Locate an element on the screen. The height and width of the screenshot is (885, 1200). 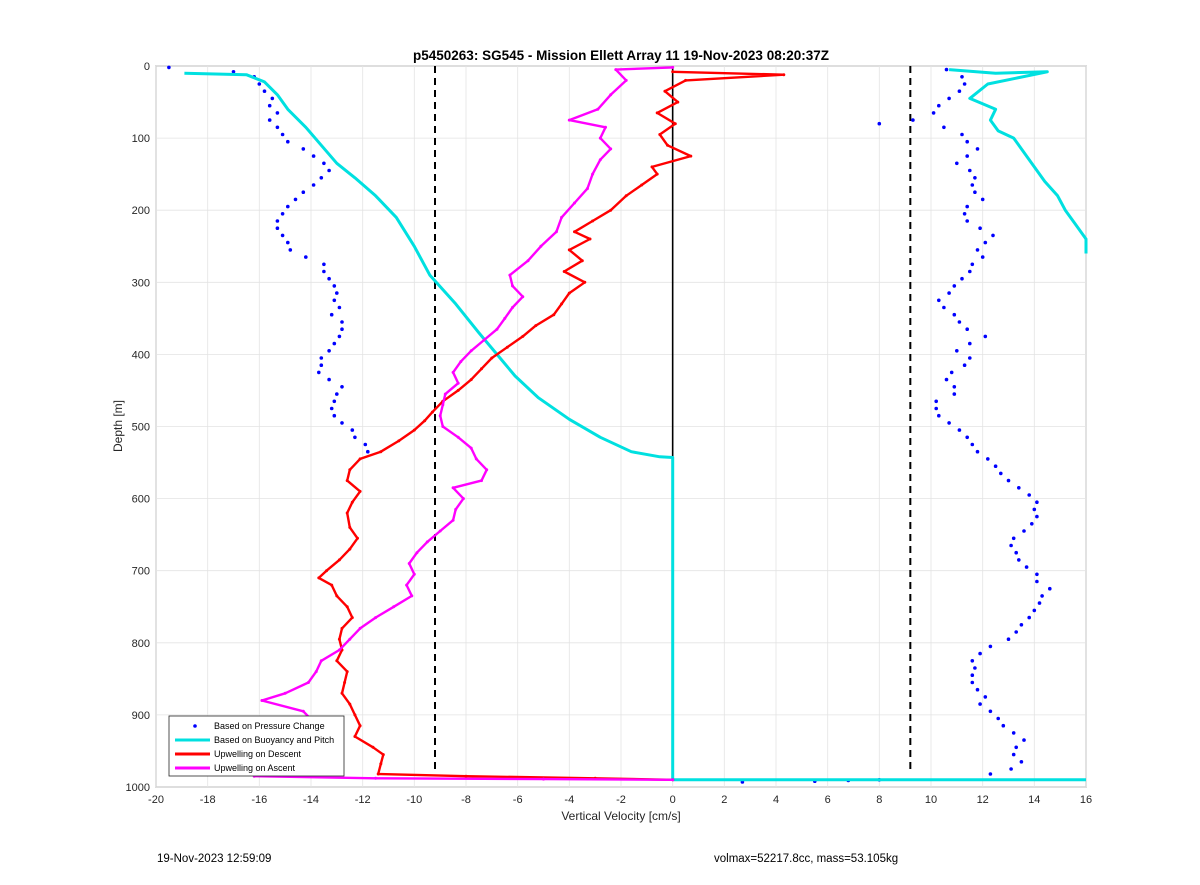
y-axis-label: Depth [m] is located at coordinates (118, 426).